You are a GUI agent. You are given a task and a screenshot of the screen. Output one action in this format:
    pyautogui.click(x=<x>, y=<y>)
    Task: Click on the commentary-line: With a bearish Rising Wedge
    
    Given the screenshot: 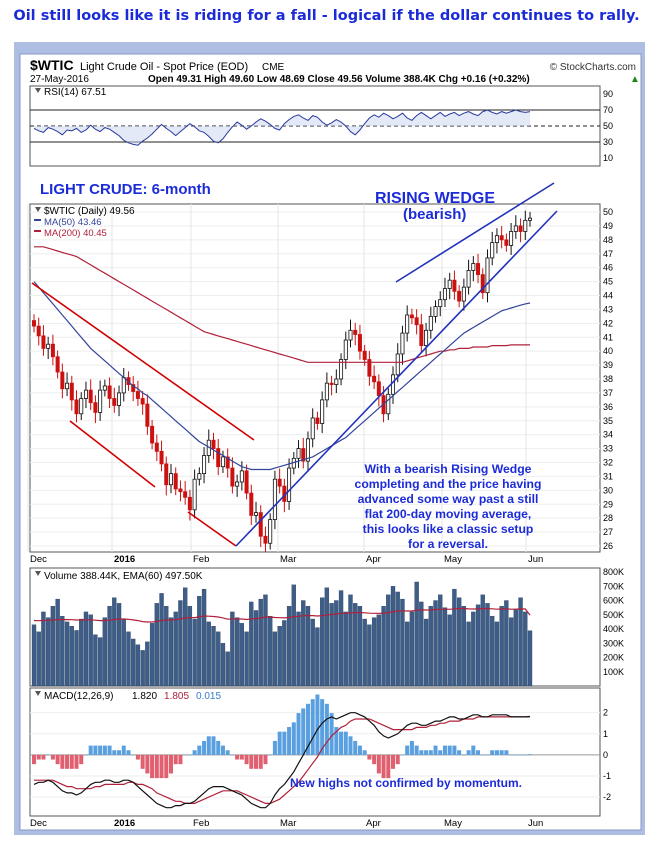 What is the action you would take?
    pyautogui.click(x=448, y=469)
    